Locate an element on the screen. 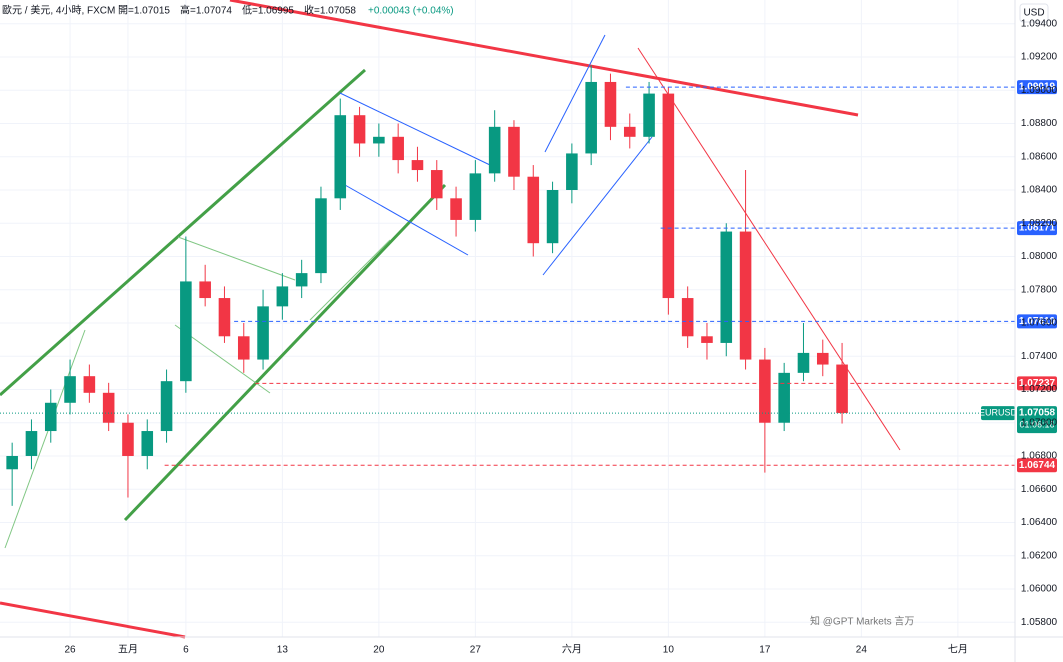 The width and height of the screenshot is (1063, 662). current-price-badge is located at coordinates (1037, 420).